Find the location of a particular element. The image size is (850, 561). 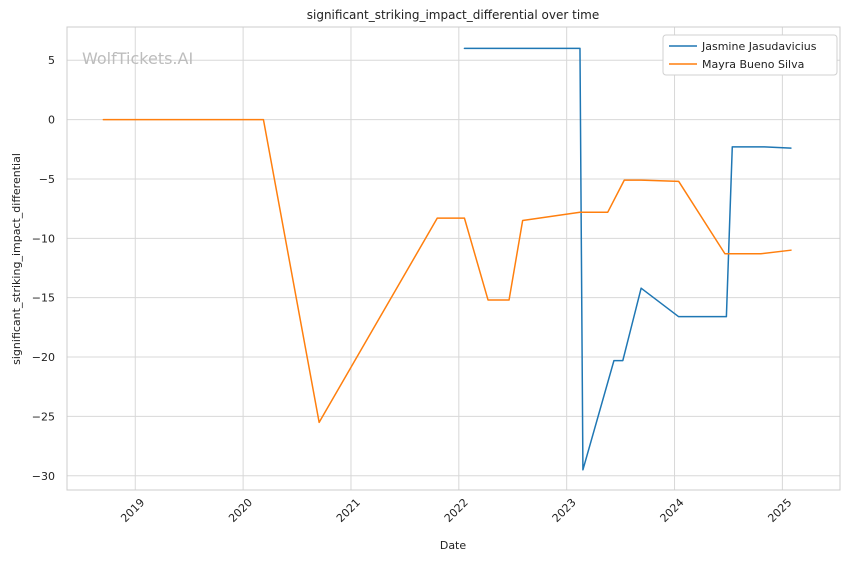

y-tick-label: −20 is located at coordinates (43, 357).